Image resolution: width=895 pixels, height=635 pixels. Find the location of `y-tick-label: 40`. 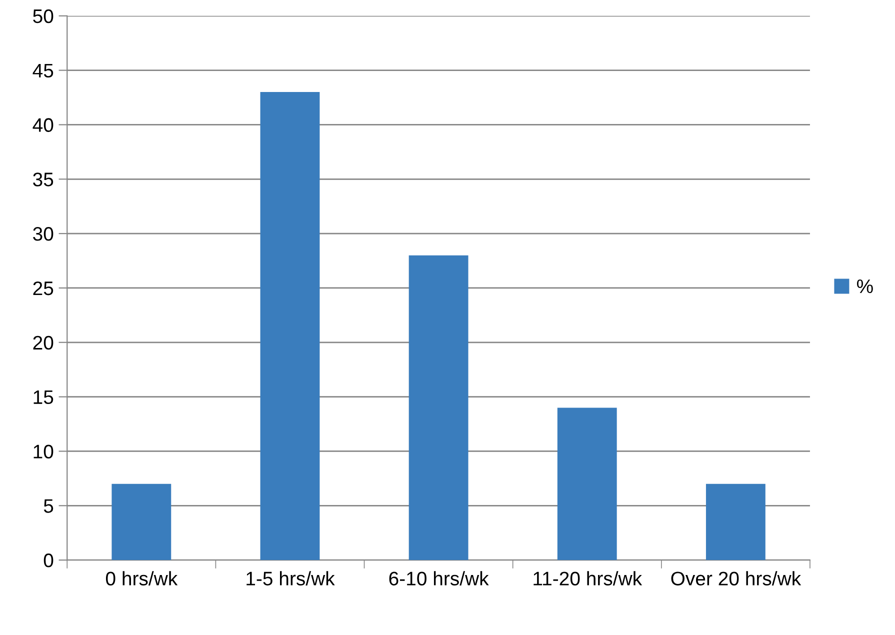

y-tick-label: 40 is located at coordinates (43, 125).